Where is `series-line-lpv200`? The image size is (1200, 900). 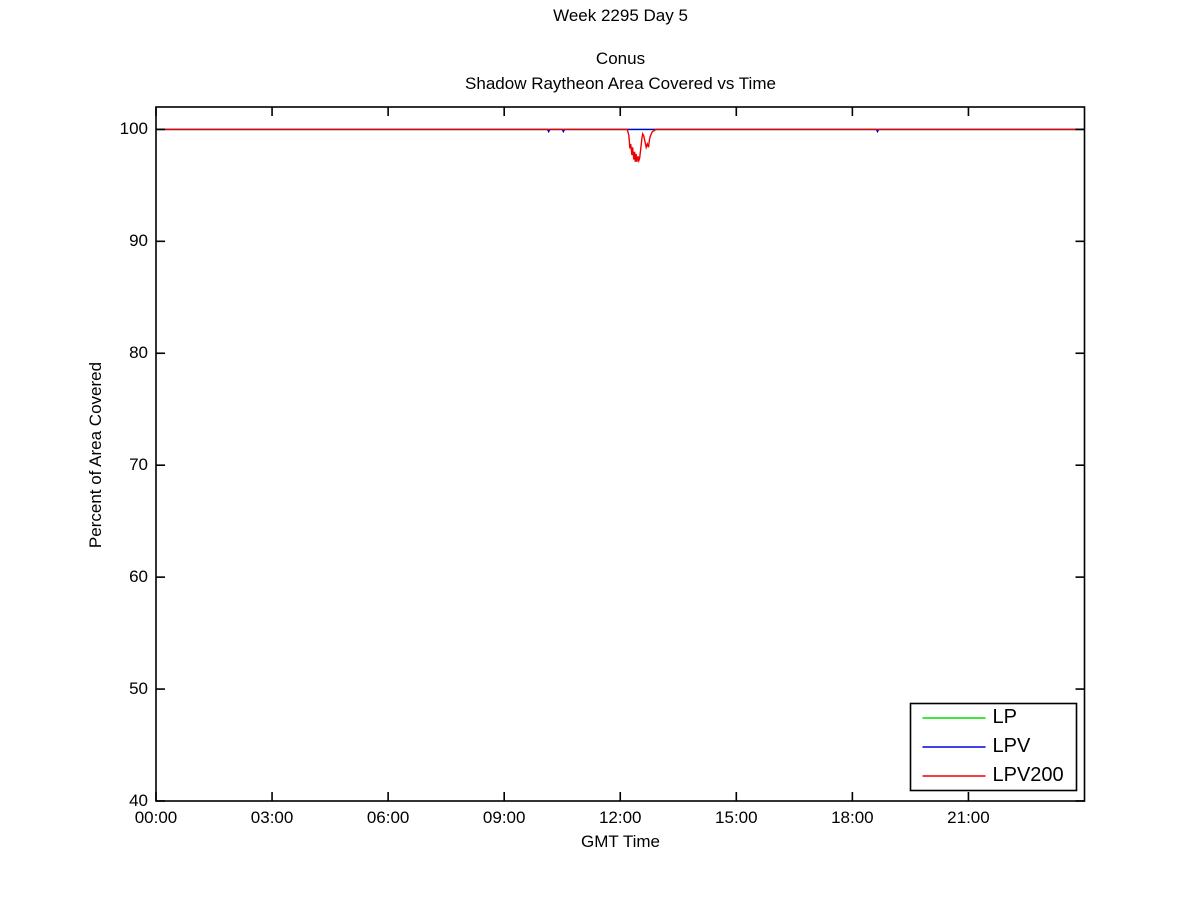
series-line-lpv200 is located at coordinates (620, 146).